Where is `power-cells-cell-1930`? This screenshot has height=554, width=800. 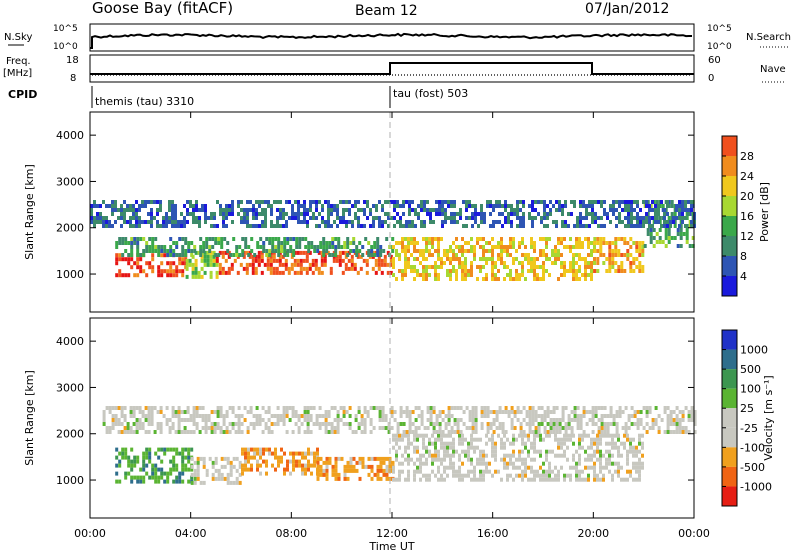 power-cells-cell-1930 is located at coordinates (667, 206).